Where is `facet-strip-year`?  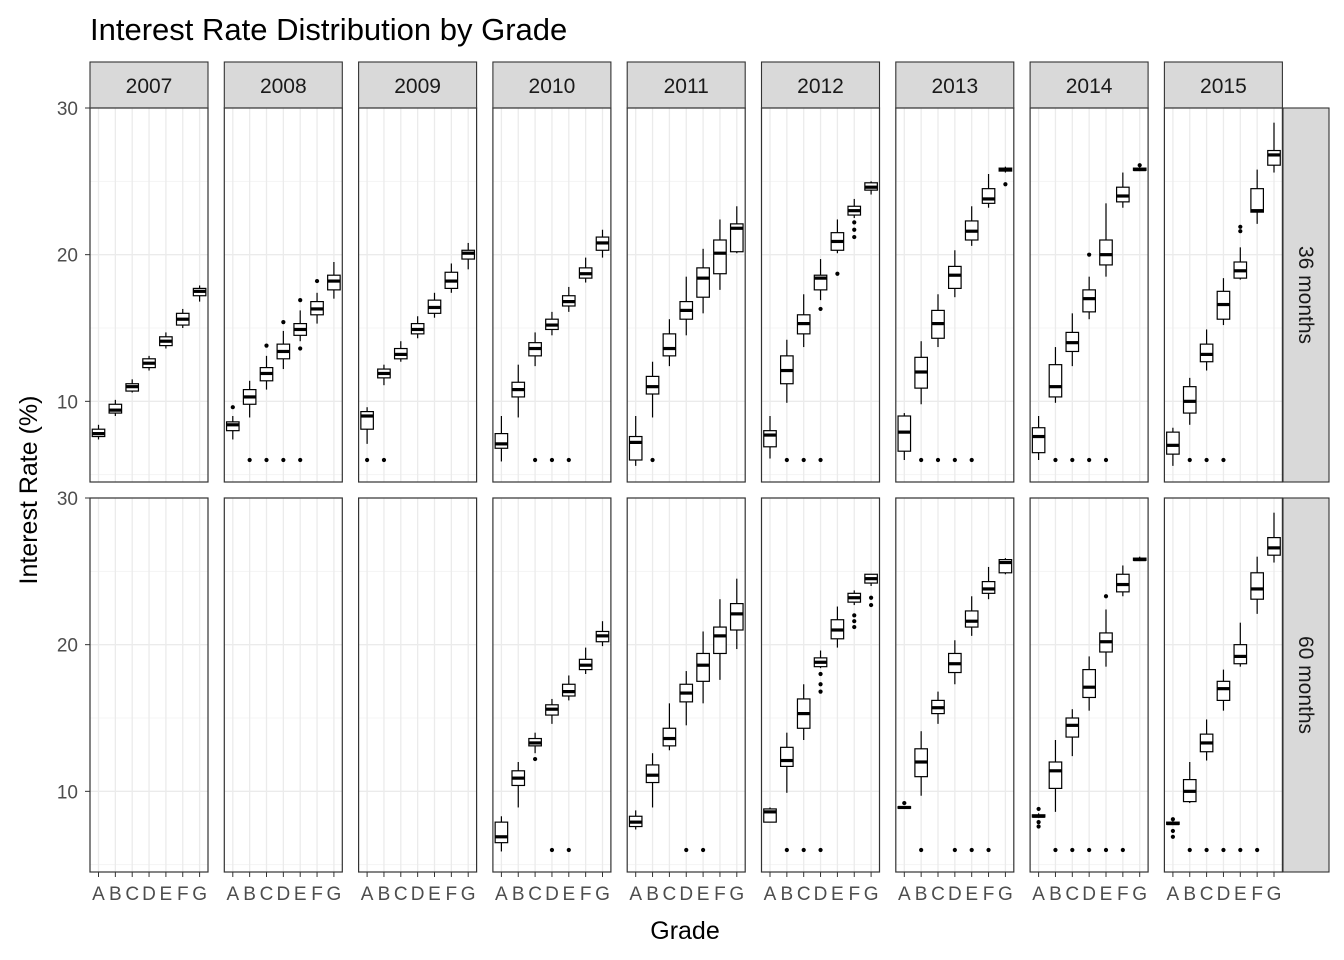
facet-strip-year is located at coordinates (552, 85).